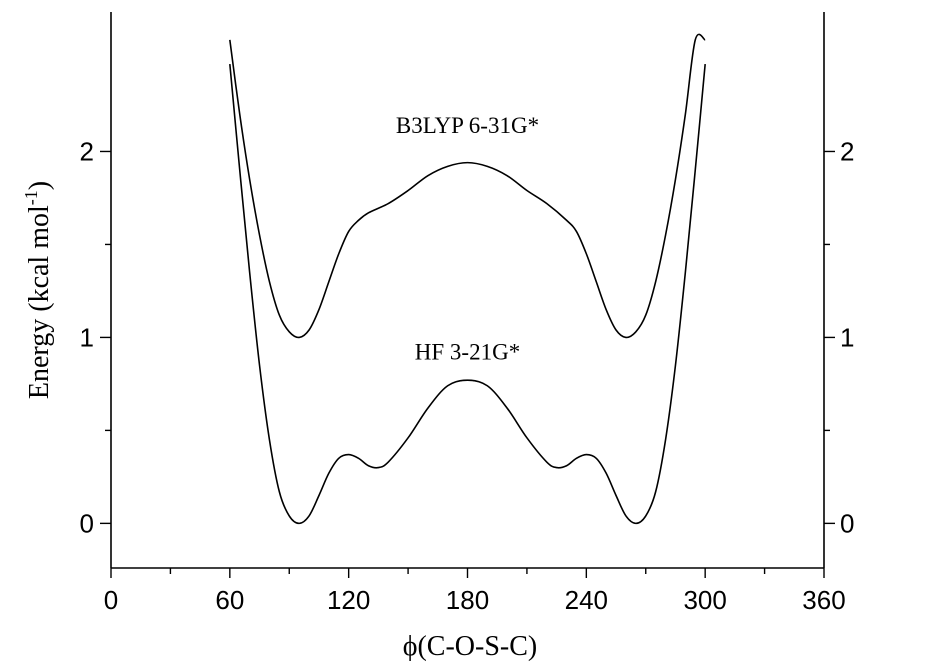 The width and height of the screenshot is (930, 668). I want to click on y-right-tick-label: 0, so click(847, 523).